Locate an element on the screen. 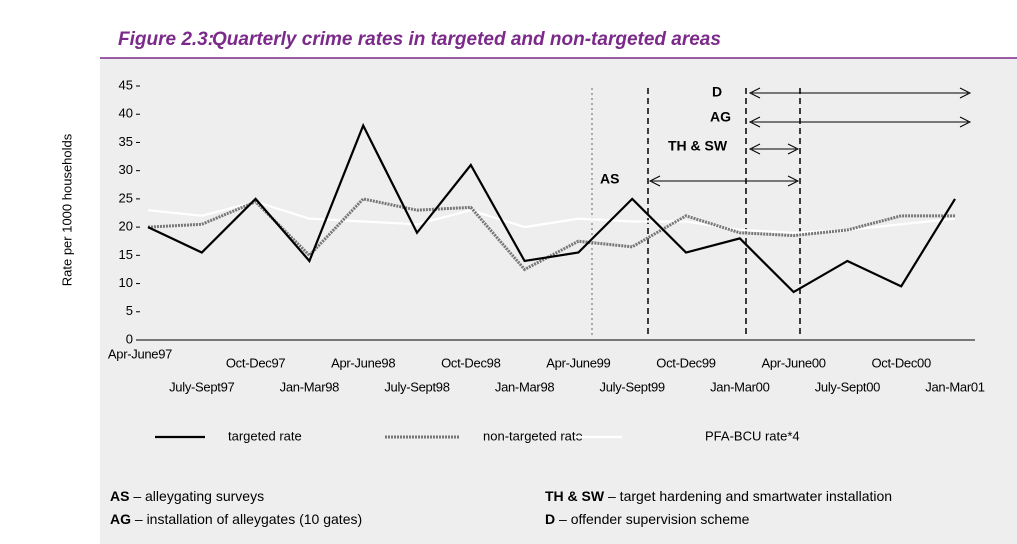 This screenshot has width=1017, height=544. chart-title-prefix: Figure 2.3: is located at coordinates (166, 39).